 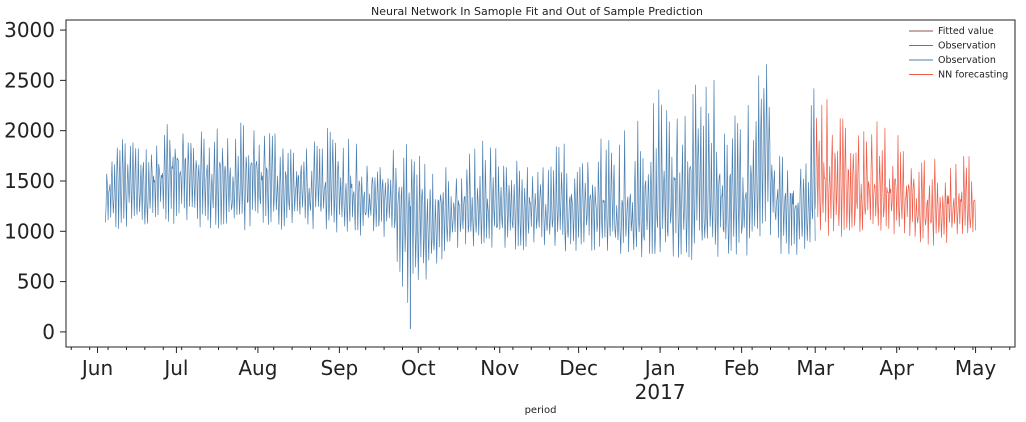 What do you see at coordinates (29, 181) in the screenshot?
I see `y-tick-label: 1500` at bounding box center [29, 181].